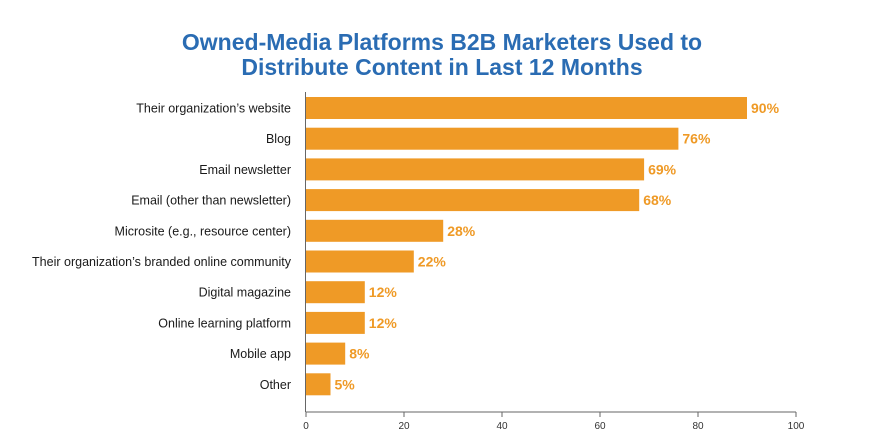  What do you see at coordinates (224, 323) in the screenshot?
I see `category-label-7: Online learning platform` at bounding box center [224, 323].